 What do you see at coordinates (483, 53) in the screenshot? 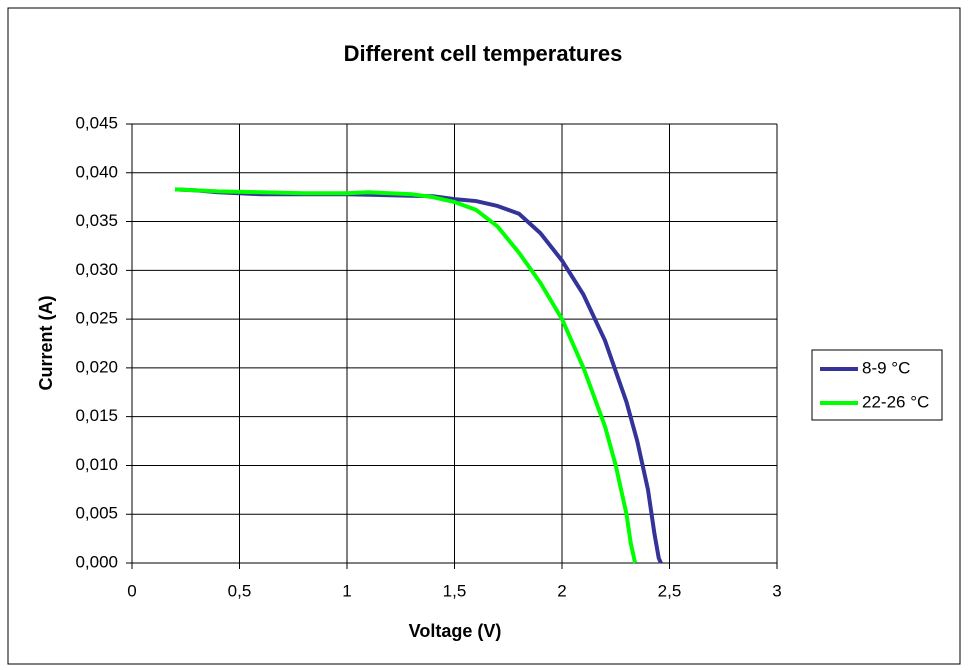
I see `chart-title: Different cell temperatures` at bounding box center [483, 53].